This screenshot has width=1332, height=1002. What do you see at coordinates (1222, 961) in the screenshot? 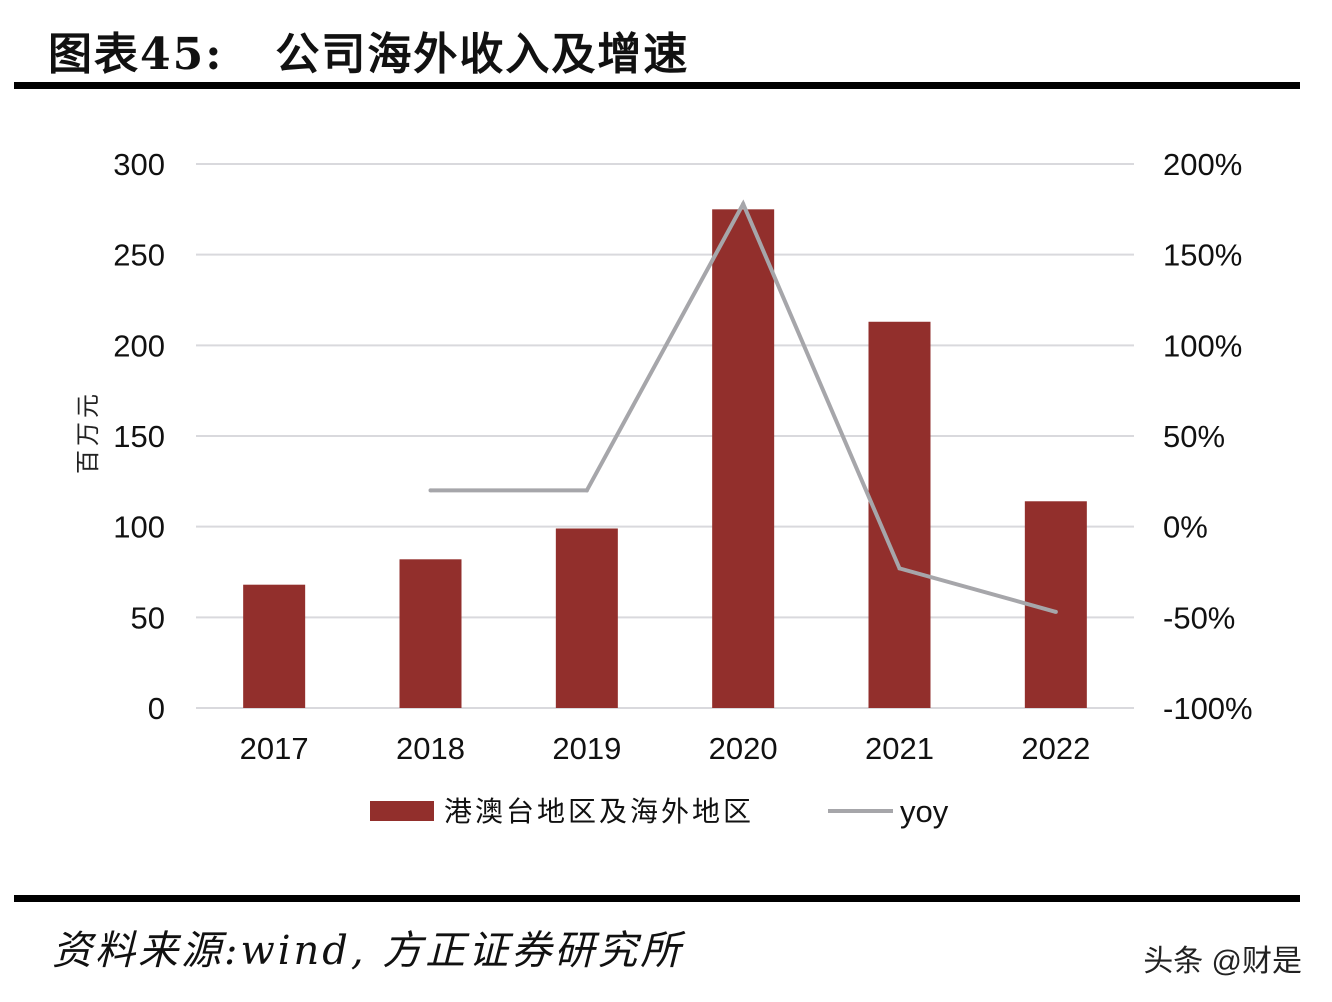
I see `watermark: 头条 @财是` at bounding box center [1222, 961].